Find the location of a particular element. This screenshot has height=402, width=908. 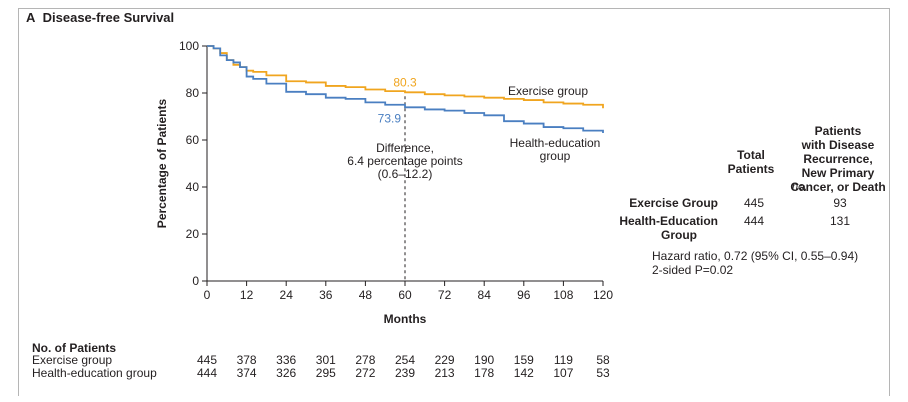

x-tick-label: 96 is located at coordinates (524, 295).